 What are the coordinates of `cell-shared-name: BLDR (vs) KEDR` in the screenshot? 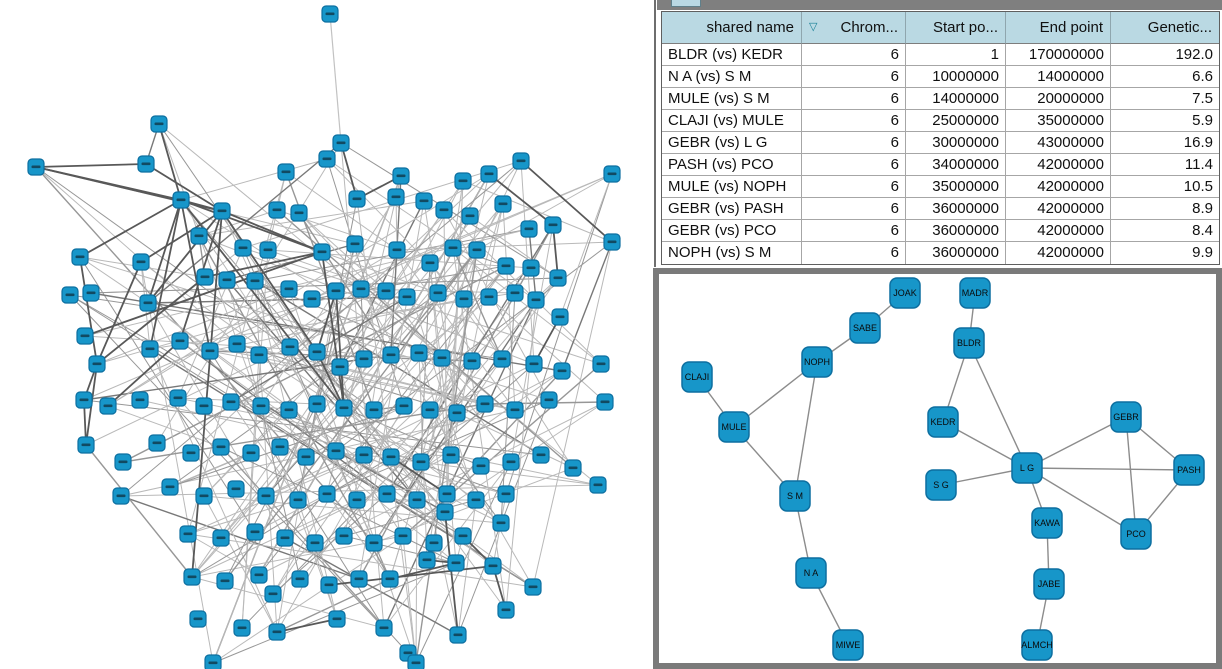 It's located at (732, 55).